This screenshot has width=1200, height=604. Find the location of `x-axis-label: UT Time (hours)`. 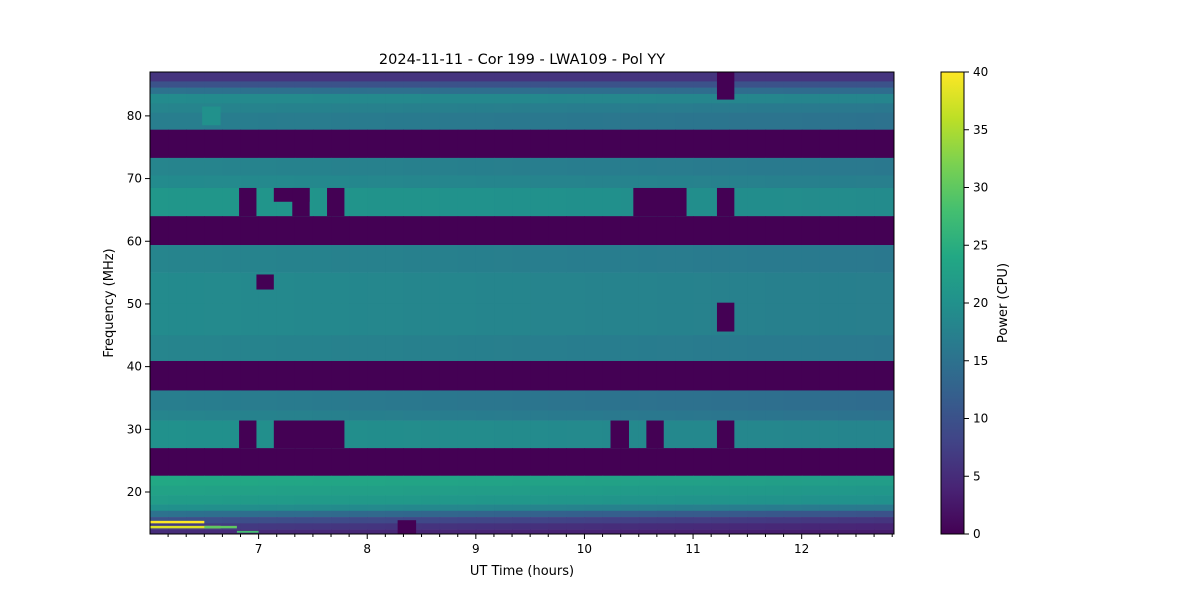

x-axis-label: UT Time (hours) is located at coordinates (522, 571).